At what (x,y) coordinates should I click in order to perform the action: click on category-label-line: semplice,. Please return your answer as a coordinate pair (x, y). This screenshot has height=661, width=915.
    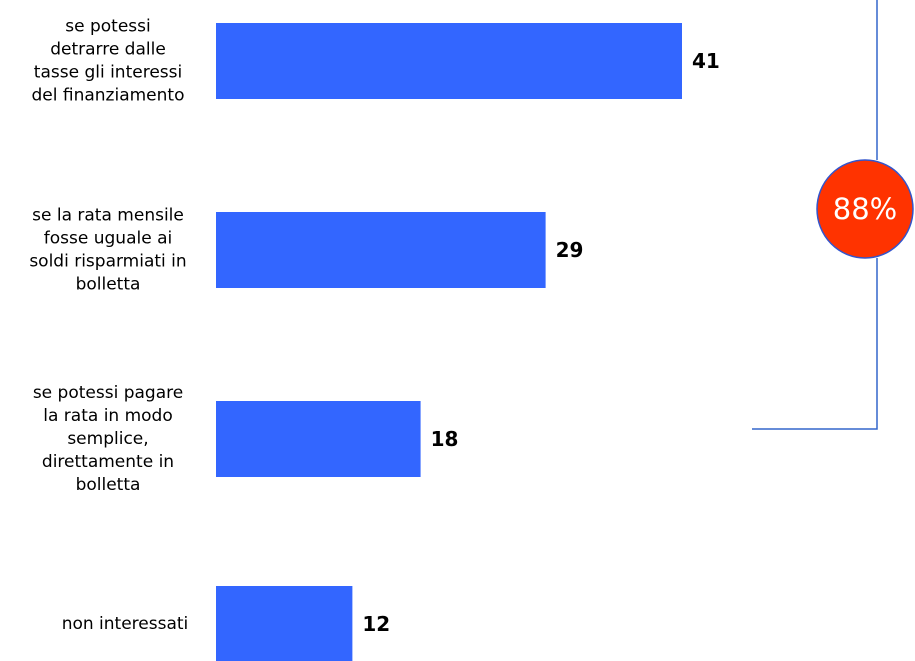
    Looking at the image, I should click on (107, 439).